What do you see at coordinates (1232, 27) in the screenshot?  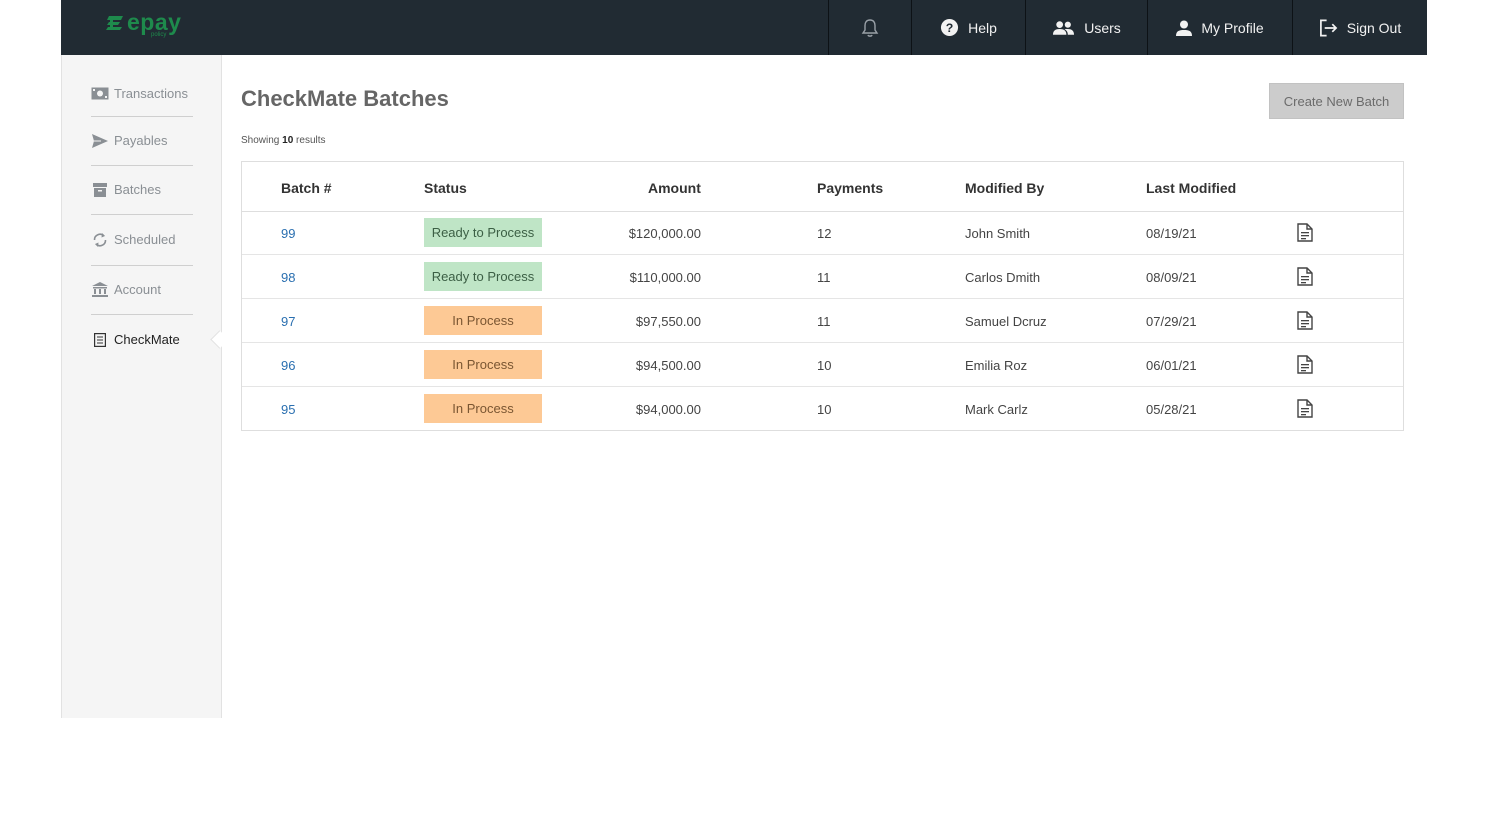 I see `my-profile-label: My Profile` at bounding box center [1232, 27].